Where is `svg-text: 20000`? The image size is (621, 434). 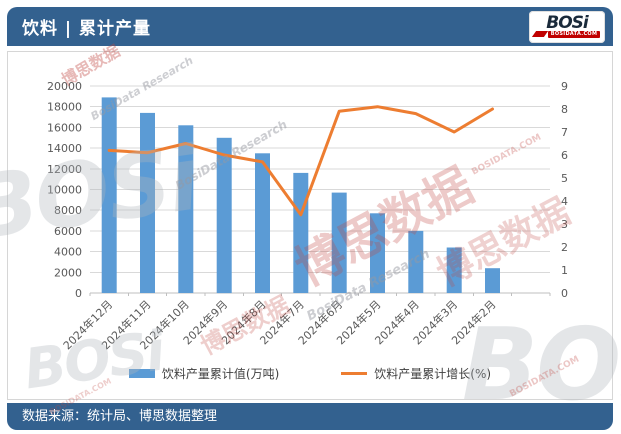
svg-text: 20000 is located at coordinates (64, 86).